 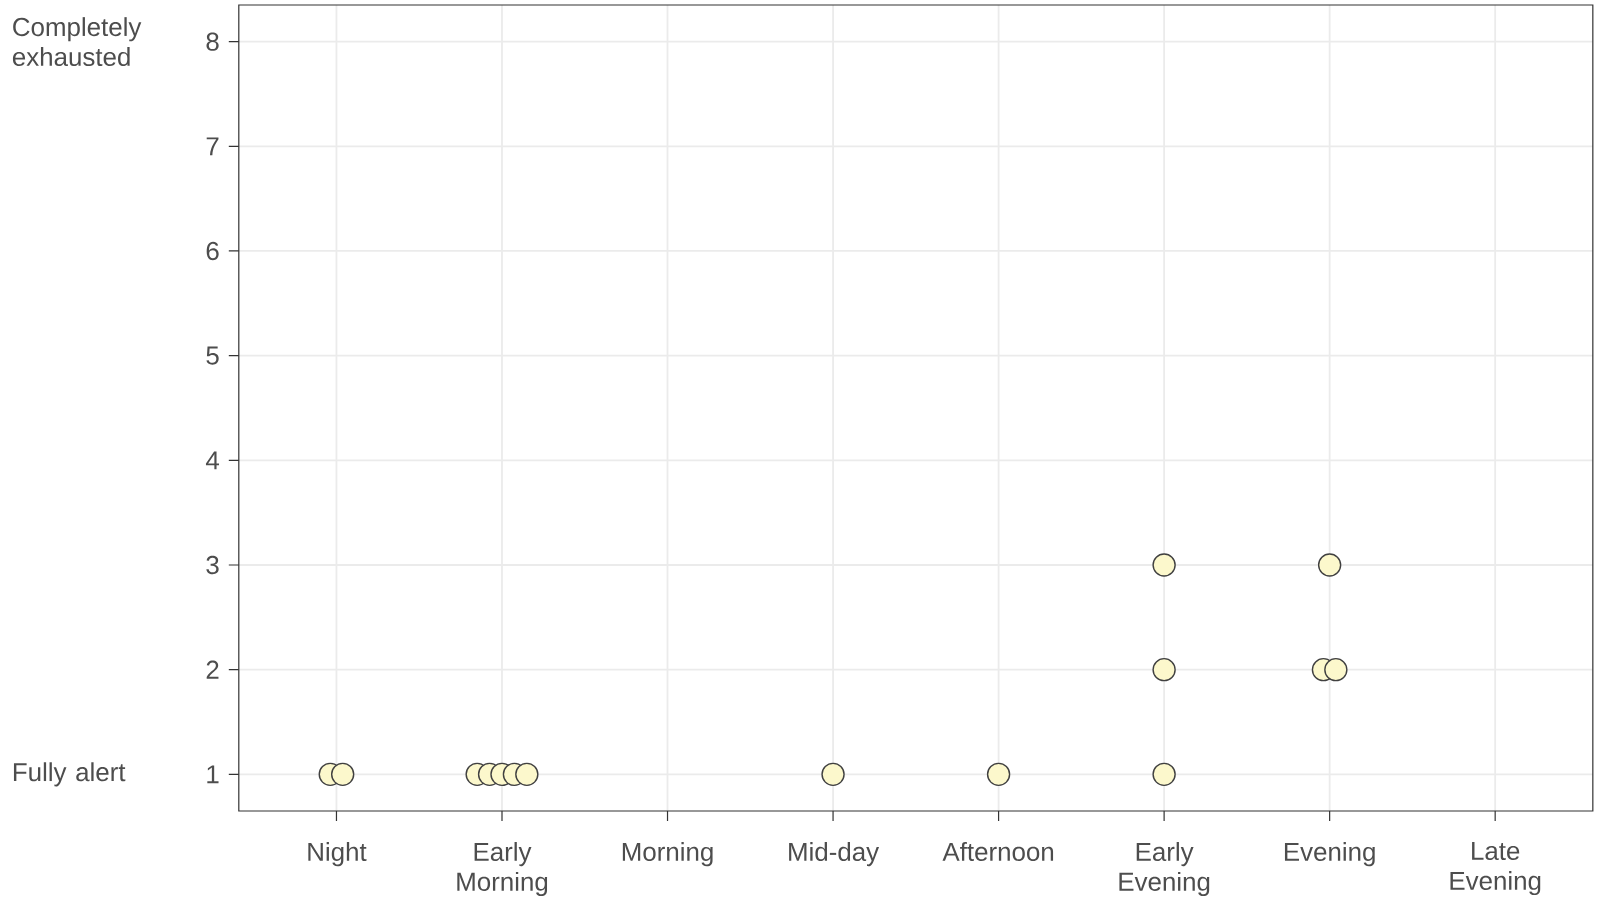 What do you see at coordinates (212, 146) in the screenshot?
I see `y-tick-label: 7` at bounding box center [212, 146].